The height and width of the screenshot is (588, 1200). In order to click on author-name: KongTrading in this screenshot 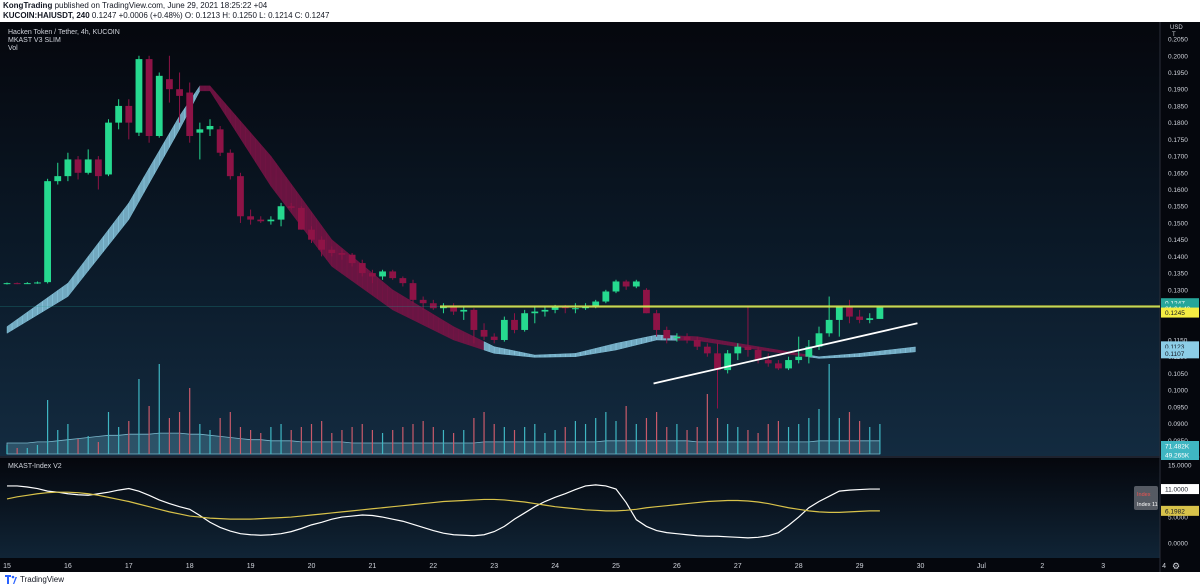, I will do `click(28, 5)`.